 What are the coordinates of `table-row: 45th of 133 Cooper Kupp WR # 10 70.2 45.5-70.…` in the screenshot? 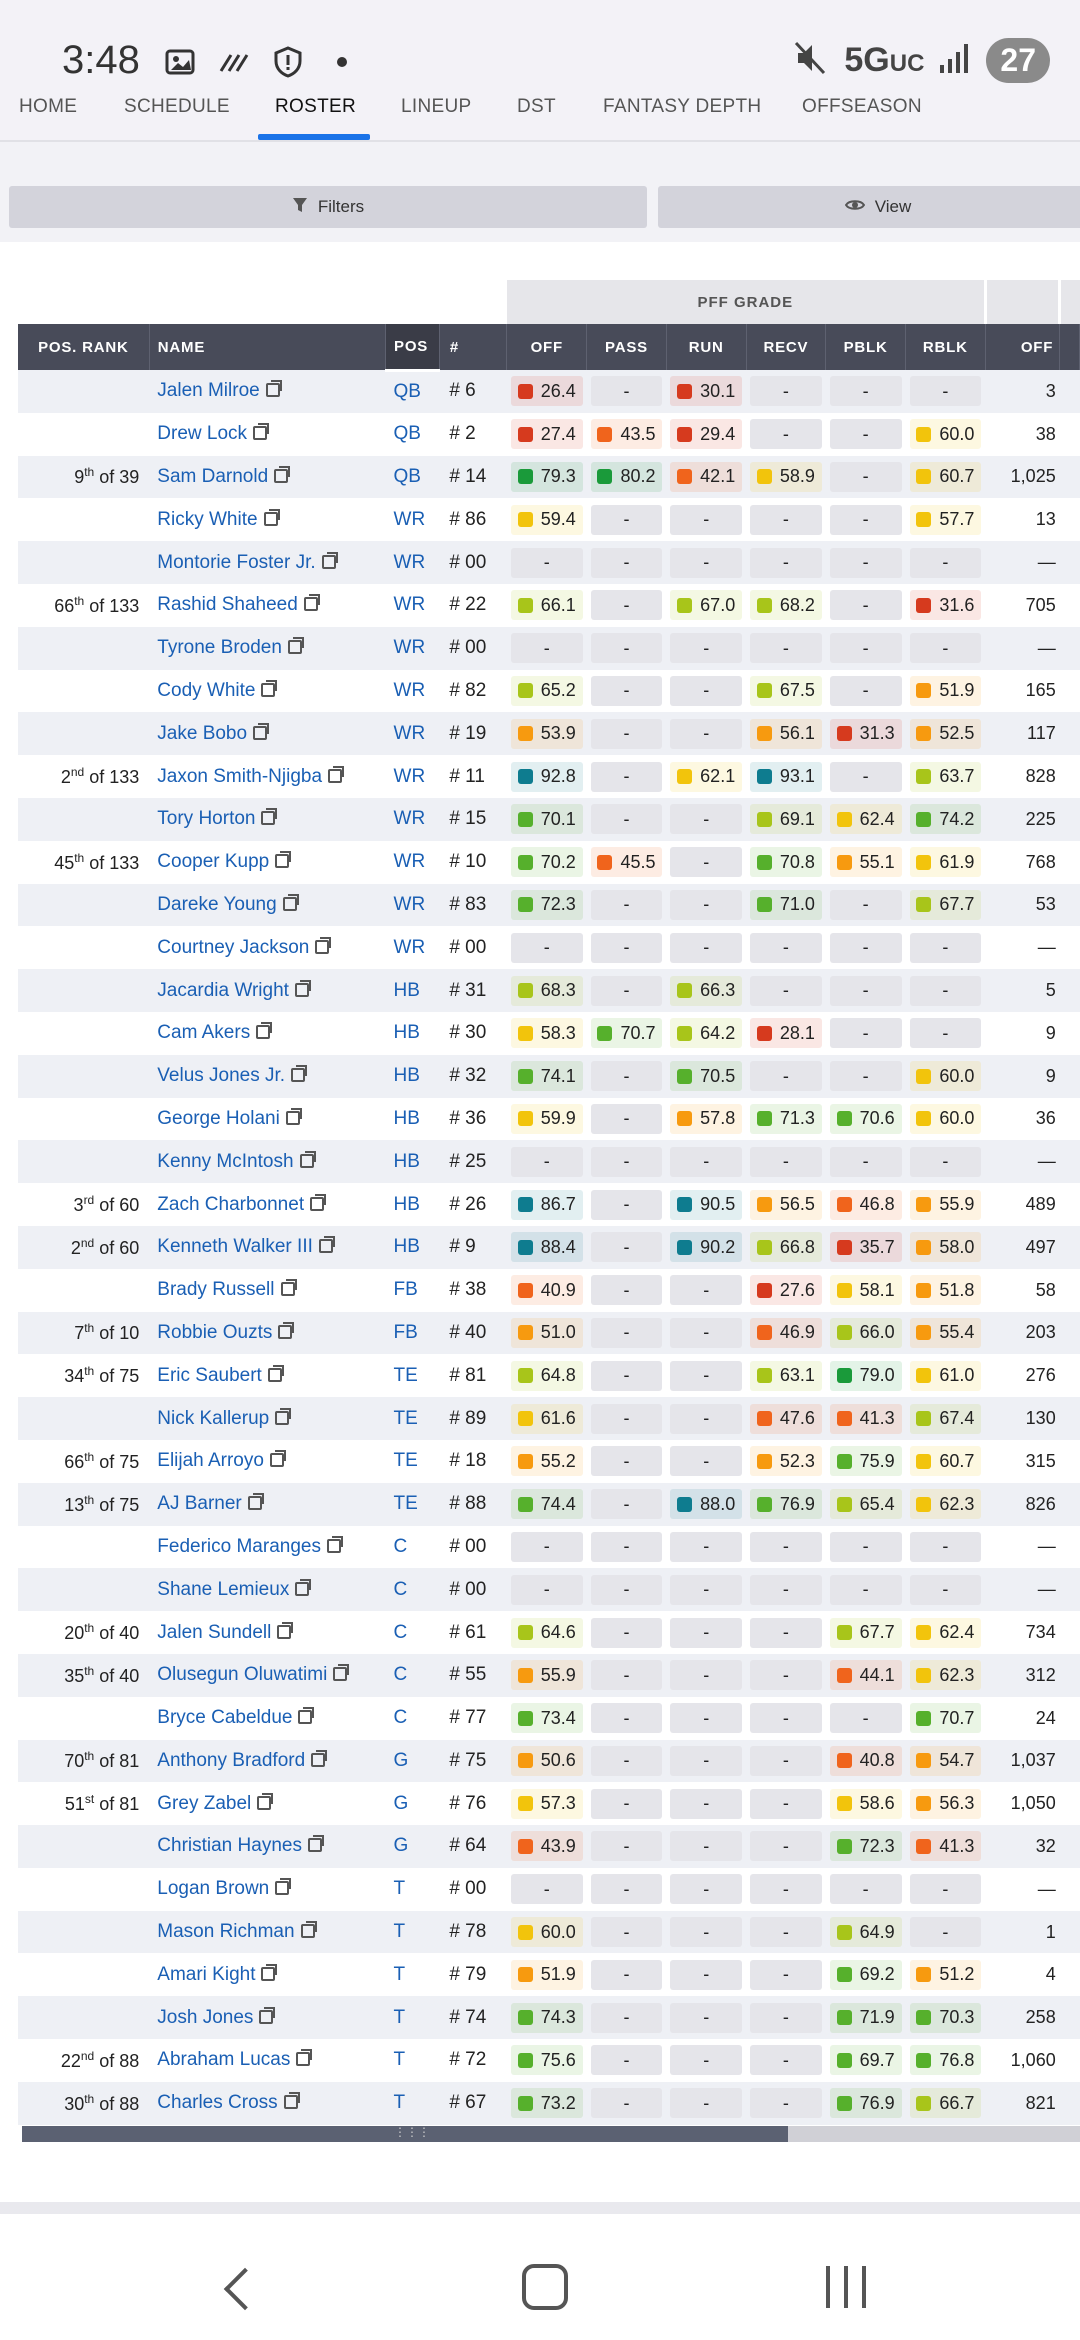 It's located at (549, 862).